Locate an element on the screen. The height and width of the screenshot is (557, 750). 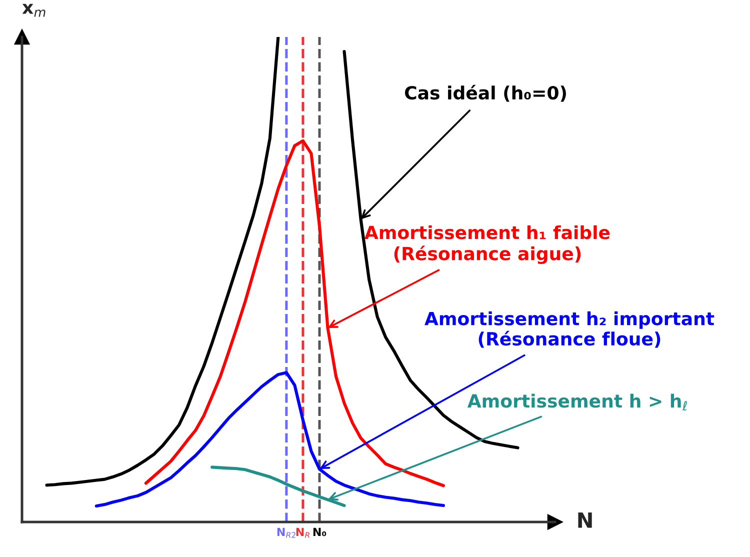
annotation: Amortissement h₁ faible (Résonance aigue) is located at coordinates (487, 244).